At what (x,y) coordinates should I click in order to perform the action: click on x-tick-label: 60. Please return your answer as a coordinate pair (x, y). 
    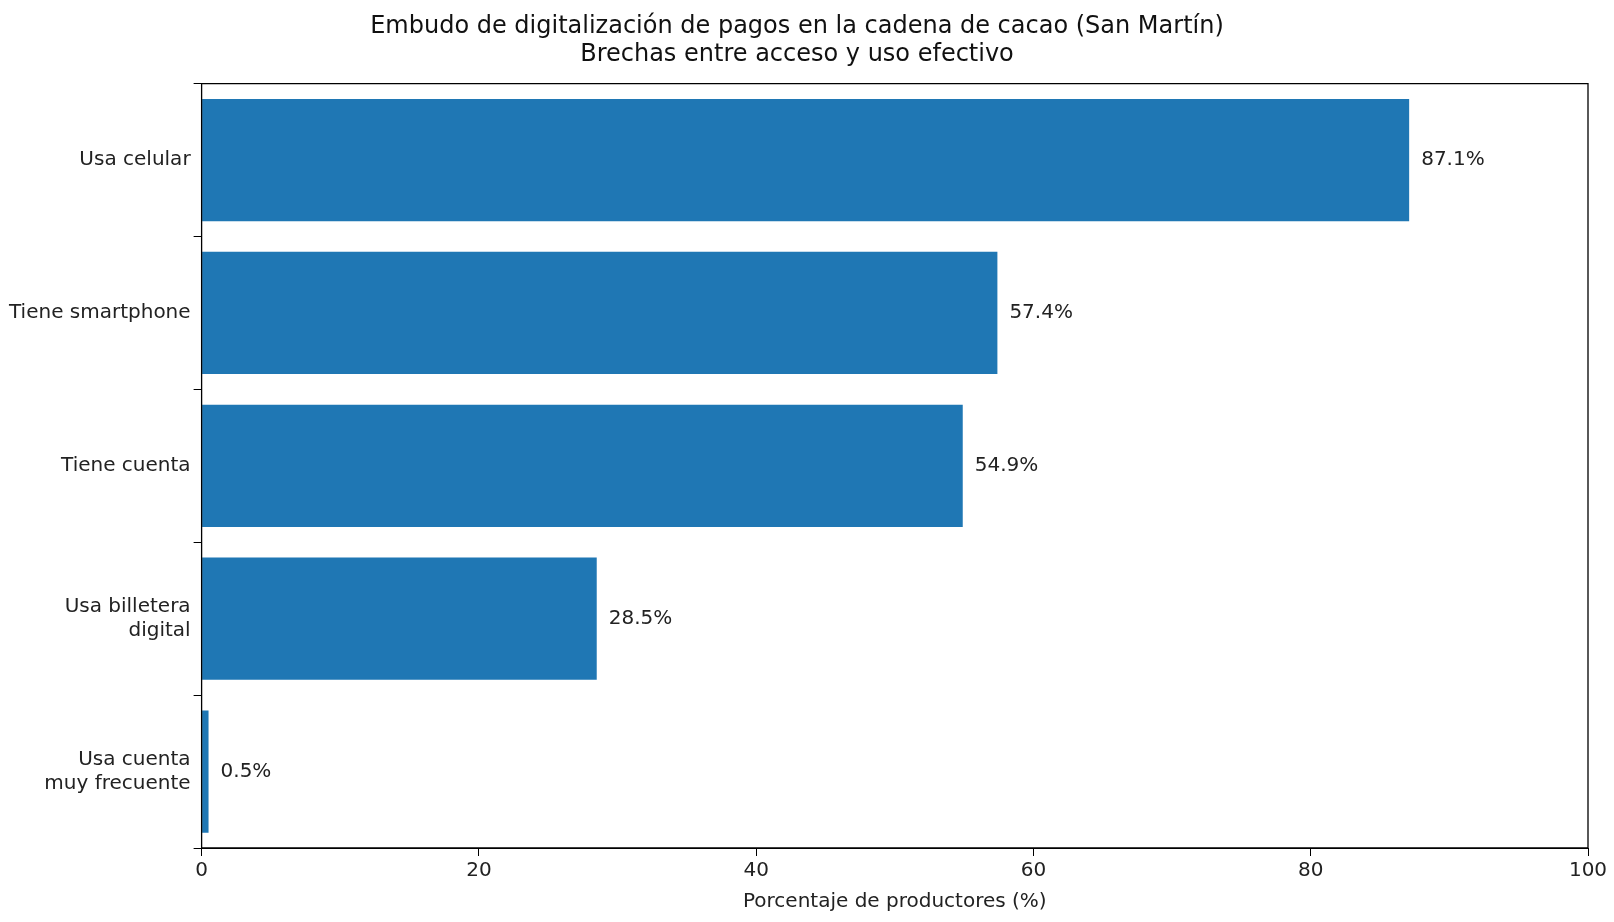
    Looking at the image, I should click on (1033, 869).